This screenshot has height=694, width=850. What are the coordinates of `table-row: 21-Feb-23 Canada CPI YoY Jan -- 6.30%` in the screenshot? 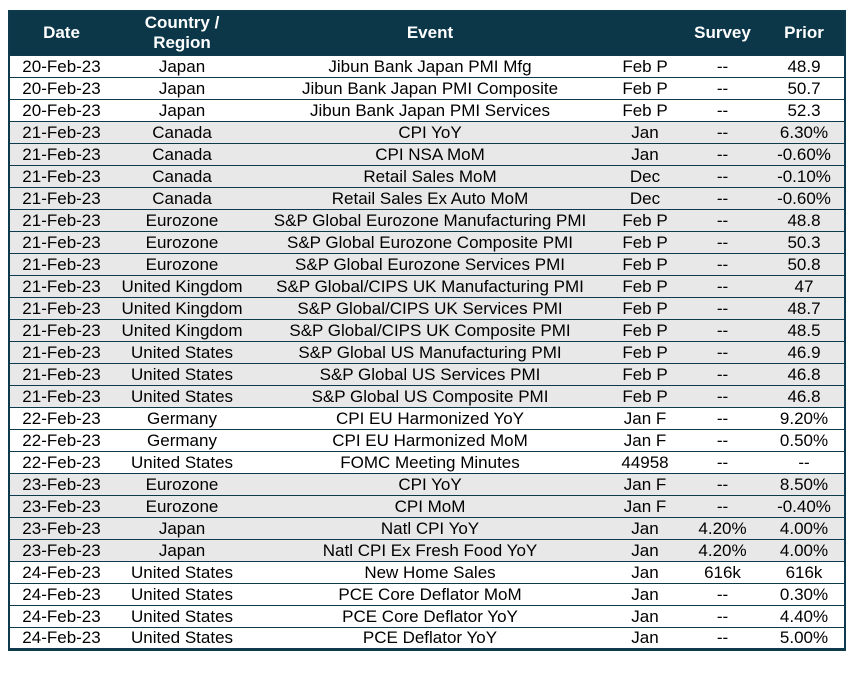 It's located at (427, 131).